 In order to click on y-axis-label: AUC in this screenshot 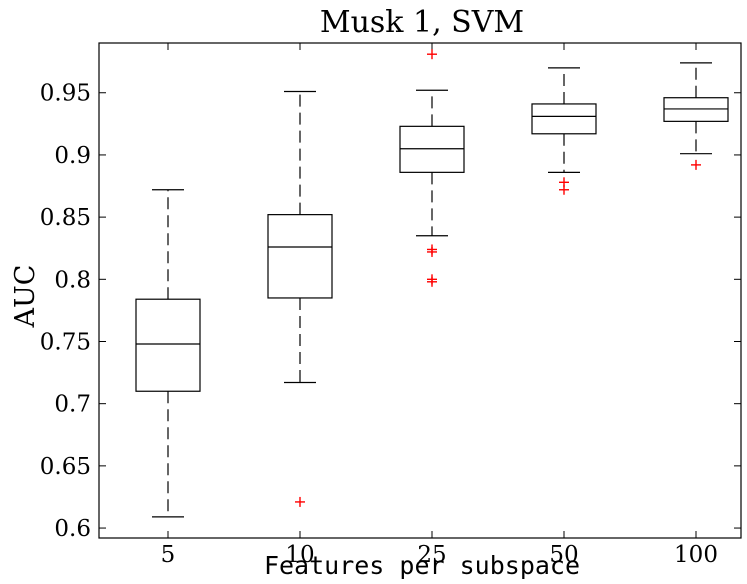, I will do `click(25, 297)`.